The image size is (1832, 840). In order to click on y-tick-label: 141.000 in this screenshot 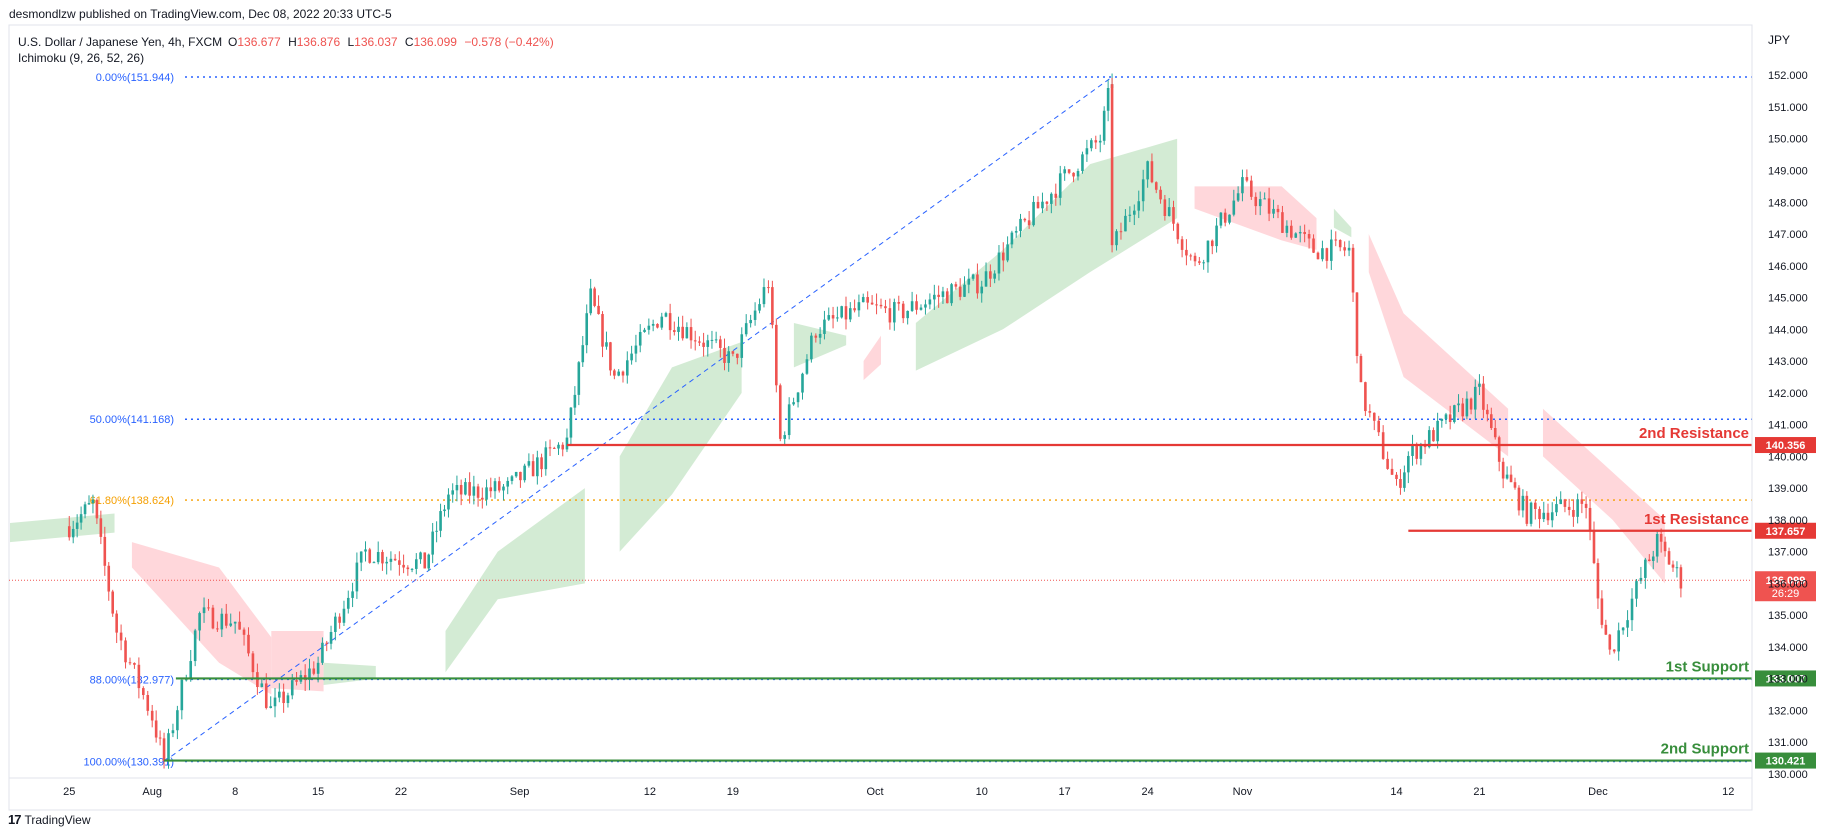, I will do `click(1788, 426)`.